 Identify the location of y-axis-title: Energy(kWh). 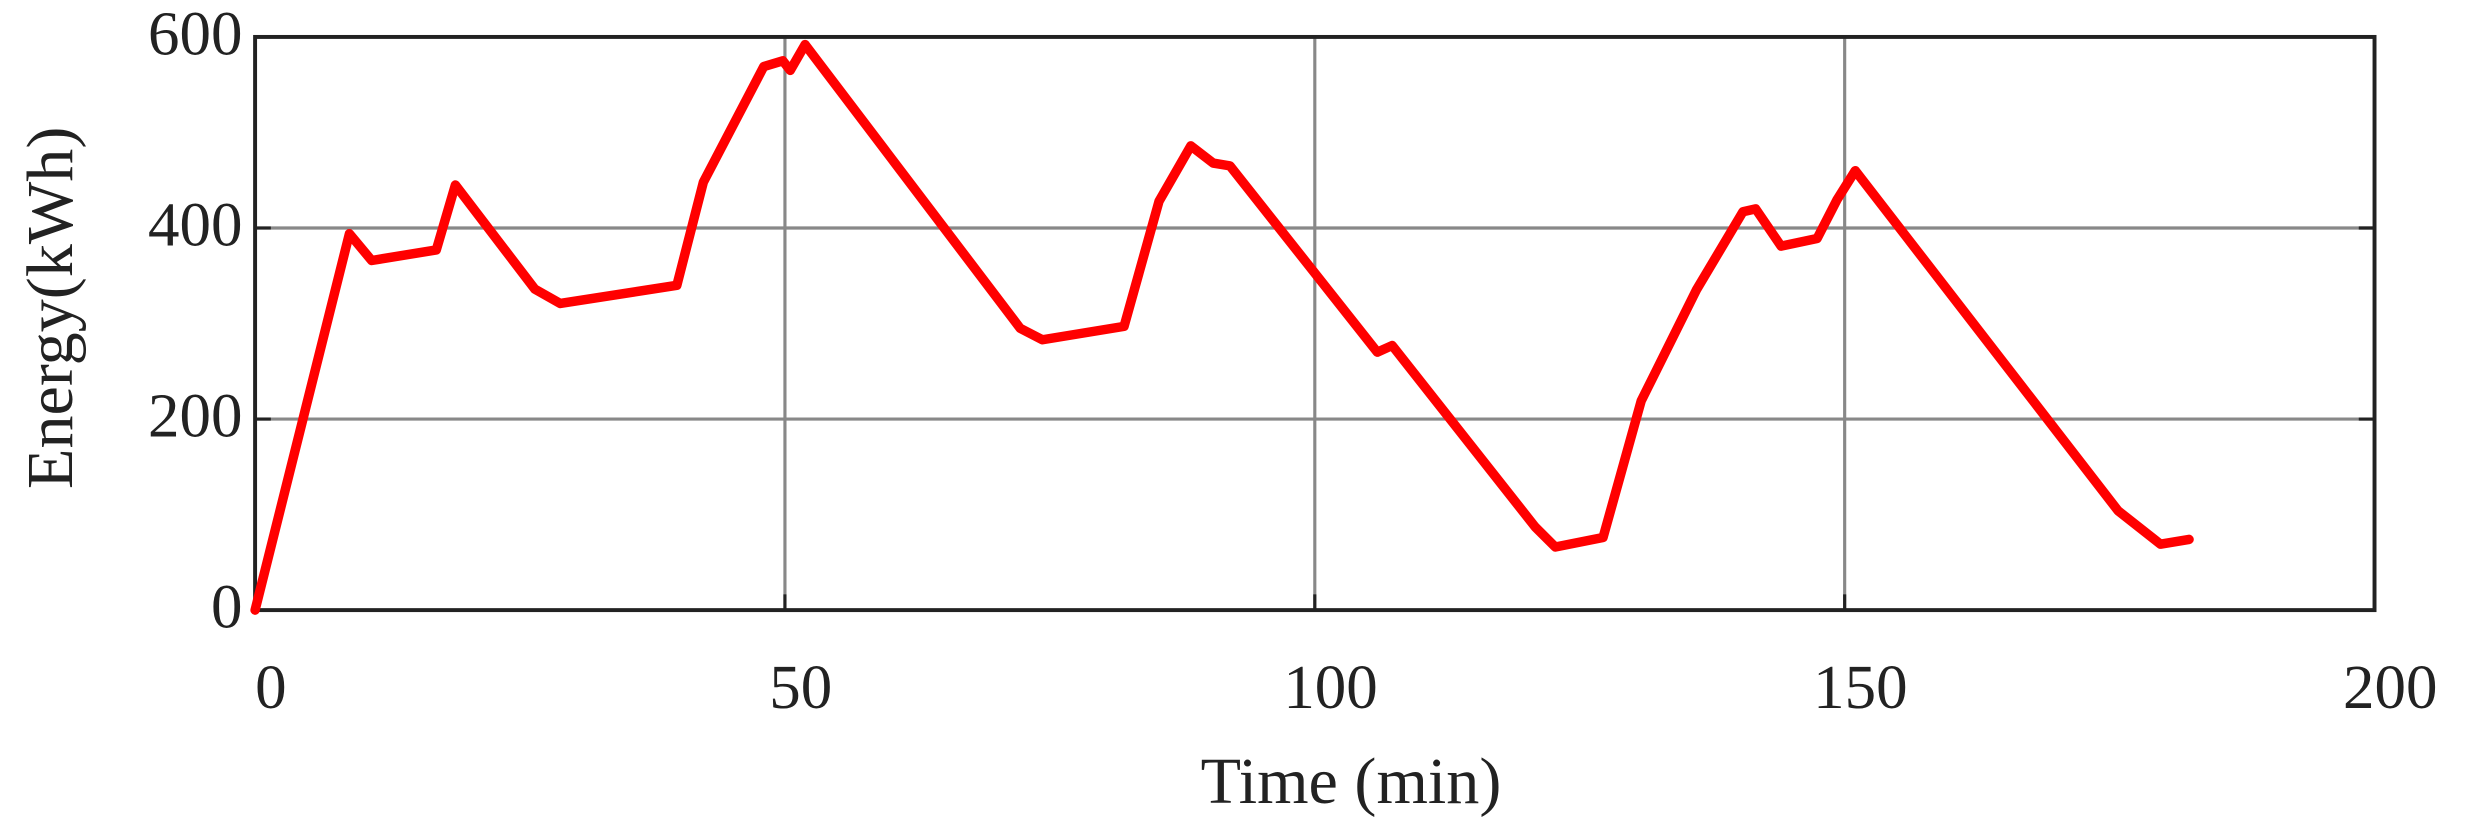
(50, 308).